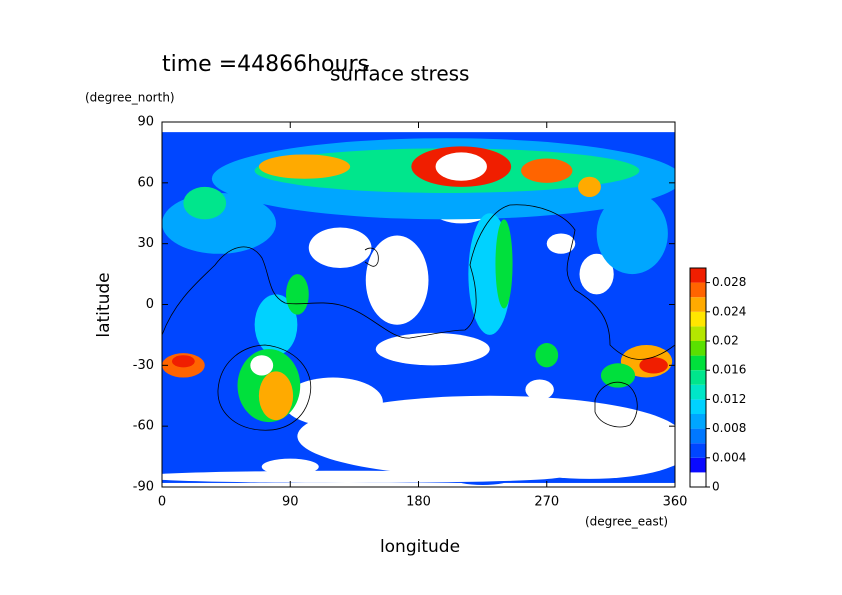  What do you see at coordinates (150, 304) in the screenshot?
I see `y-tick-label: 0` at bounding box center [150, 304].